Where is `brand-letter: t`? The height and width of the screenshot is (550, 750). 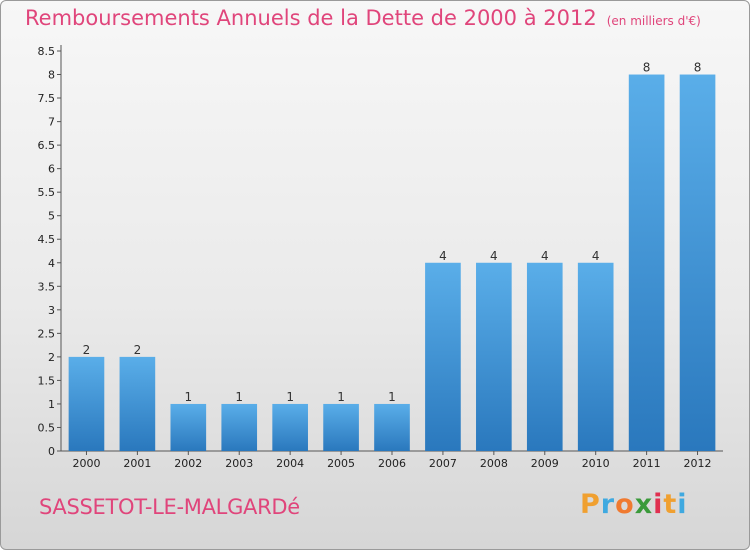 brand-letter: t is located at coordinates (670, 504).